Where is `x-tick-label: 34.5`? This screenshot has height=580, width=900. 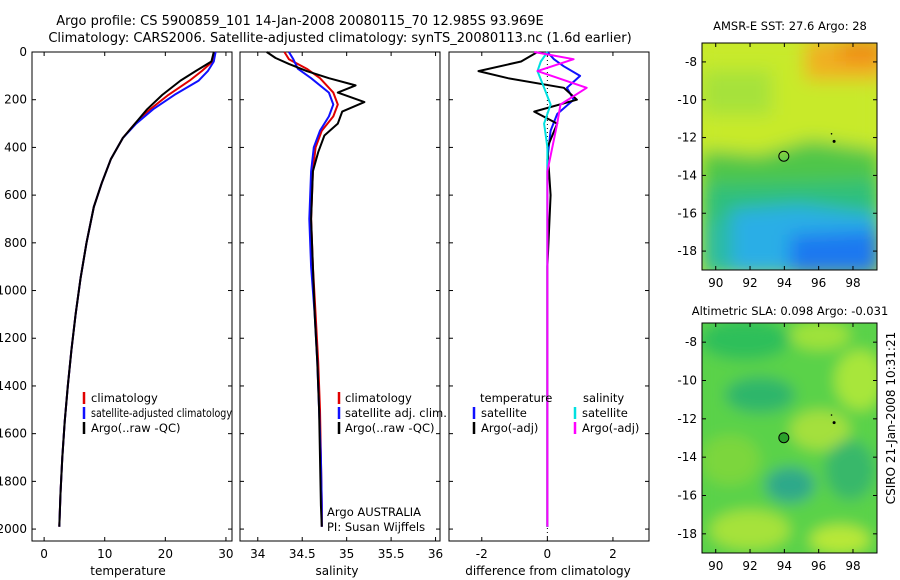
x-tick-label: 34.5 is located at coordinates (302, 554).